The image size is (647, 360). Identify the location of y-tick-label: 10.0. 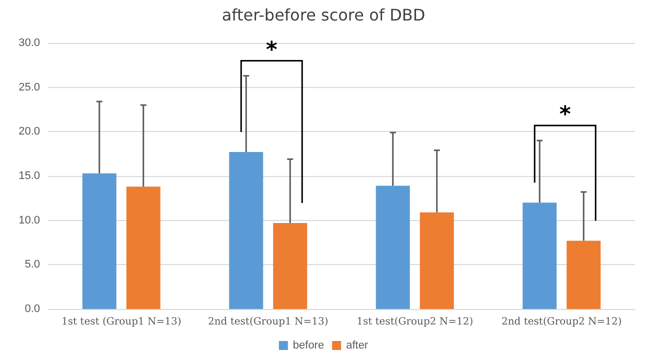
(29, 220).